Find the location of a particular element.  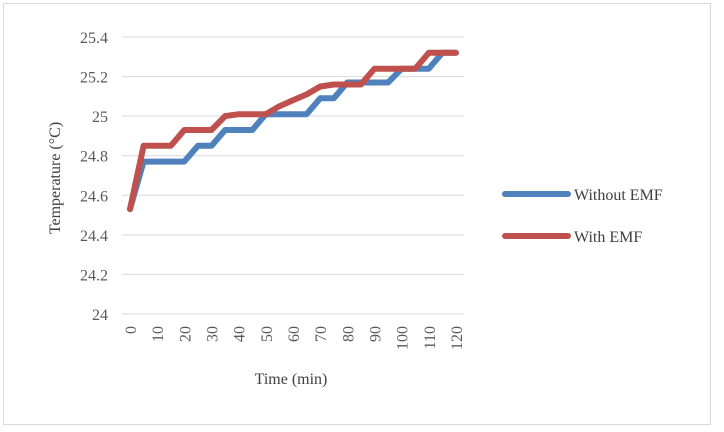

x-tick-label: 0 is located at coordinates (131, 330).